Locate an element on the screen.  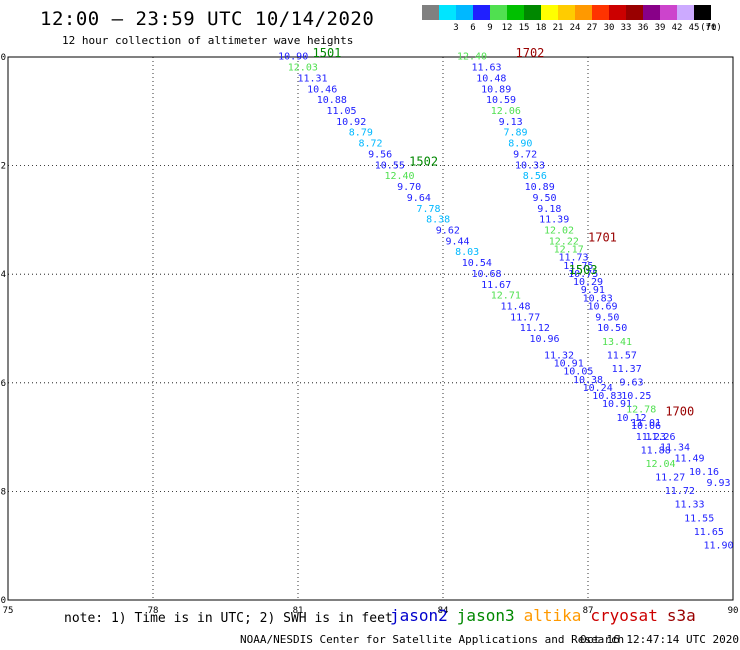
scale-label: 45 is located at coordinates (694, 28).